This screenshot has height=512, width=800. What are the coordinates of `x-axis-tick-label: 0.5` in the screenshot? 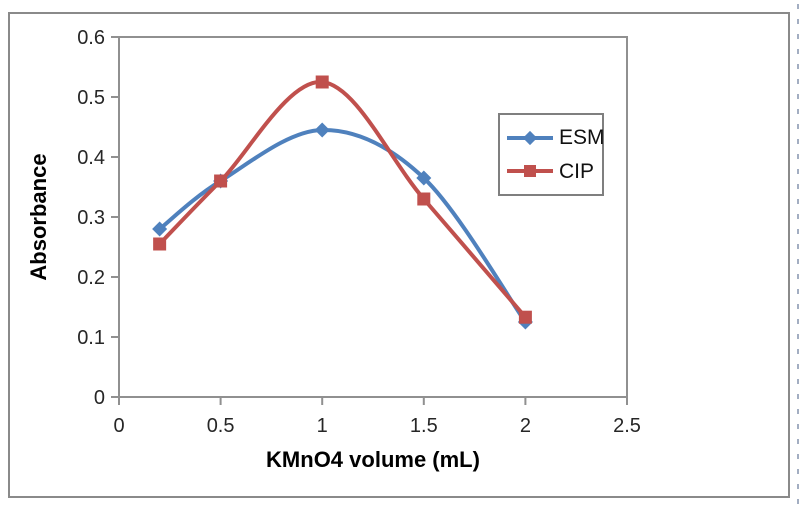 It's located at (221, 426).